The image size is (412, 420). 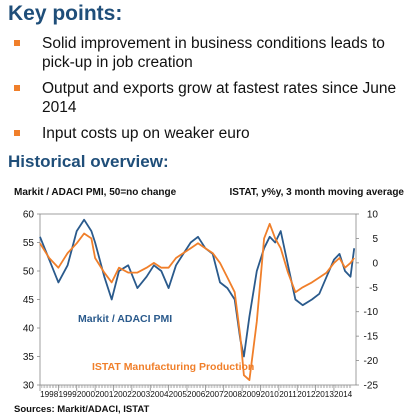 What do you see at coordinates (251, 394) in the screenshot?
I see `x-axis-tick-label: 2009` at bounding box center [251, 394].